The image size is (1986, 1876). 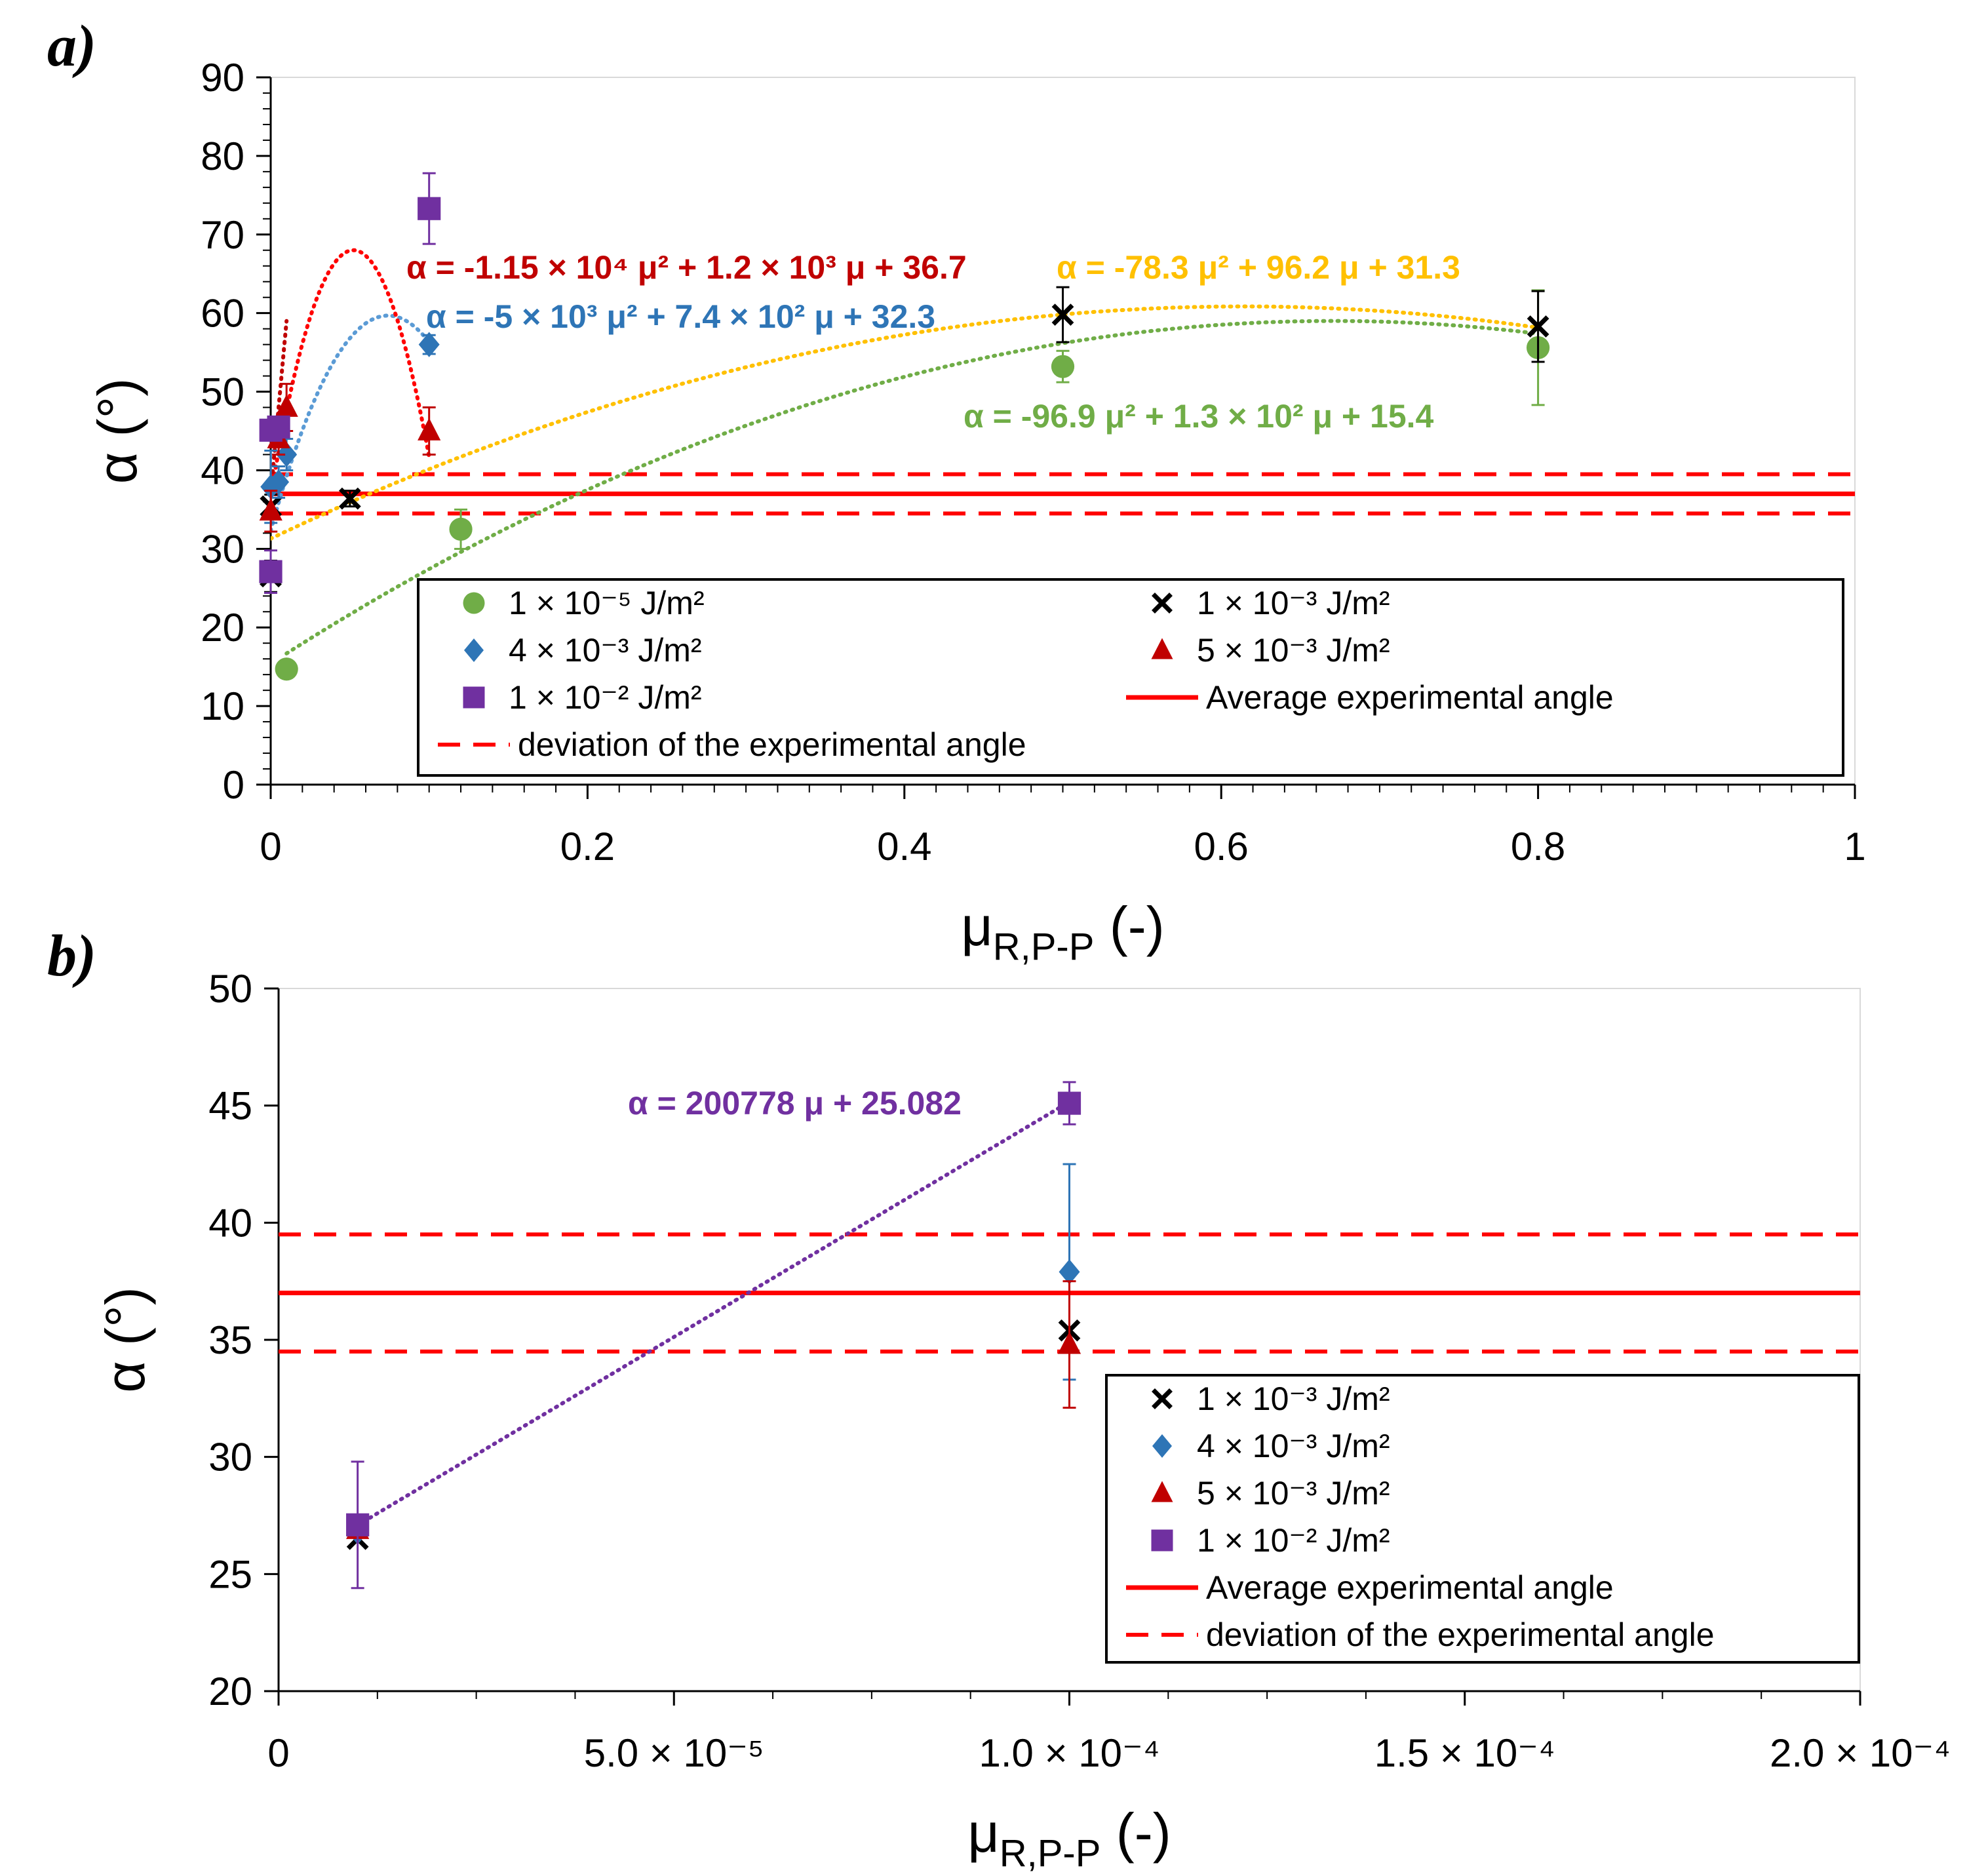 What do you see at coordinates (71, 46) in the screenshot?
I see `panel-a-label: a)` at bounding box center [71, 46].